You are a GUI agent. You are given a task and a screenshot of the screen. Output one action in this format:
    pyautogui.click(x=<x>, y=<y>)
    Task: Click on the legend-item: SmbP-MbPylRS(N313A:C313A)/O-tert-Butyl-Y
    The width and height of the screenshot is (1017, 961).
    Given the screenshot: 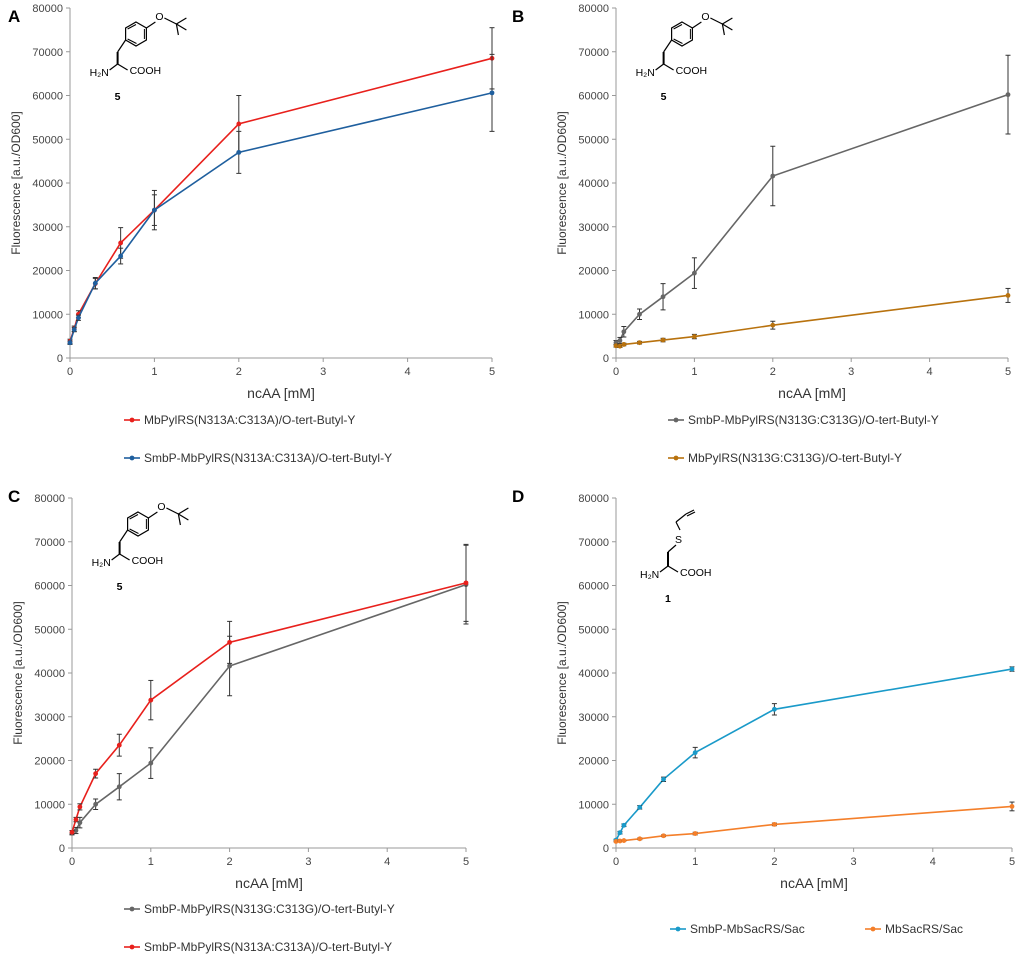 What is the action you would take?
    pyautogui.click(x=258, y=947)
    